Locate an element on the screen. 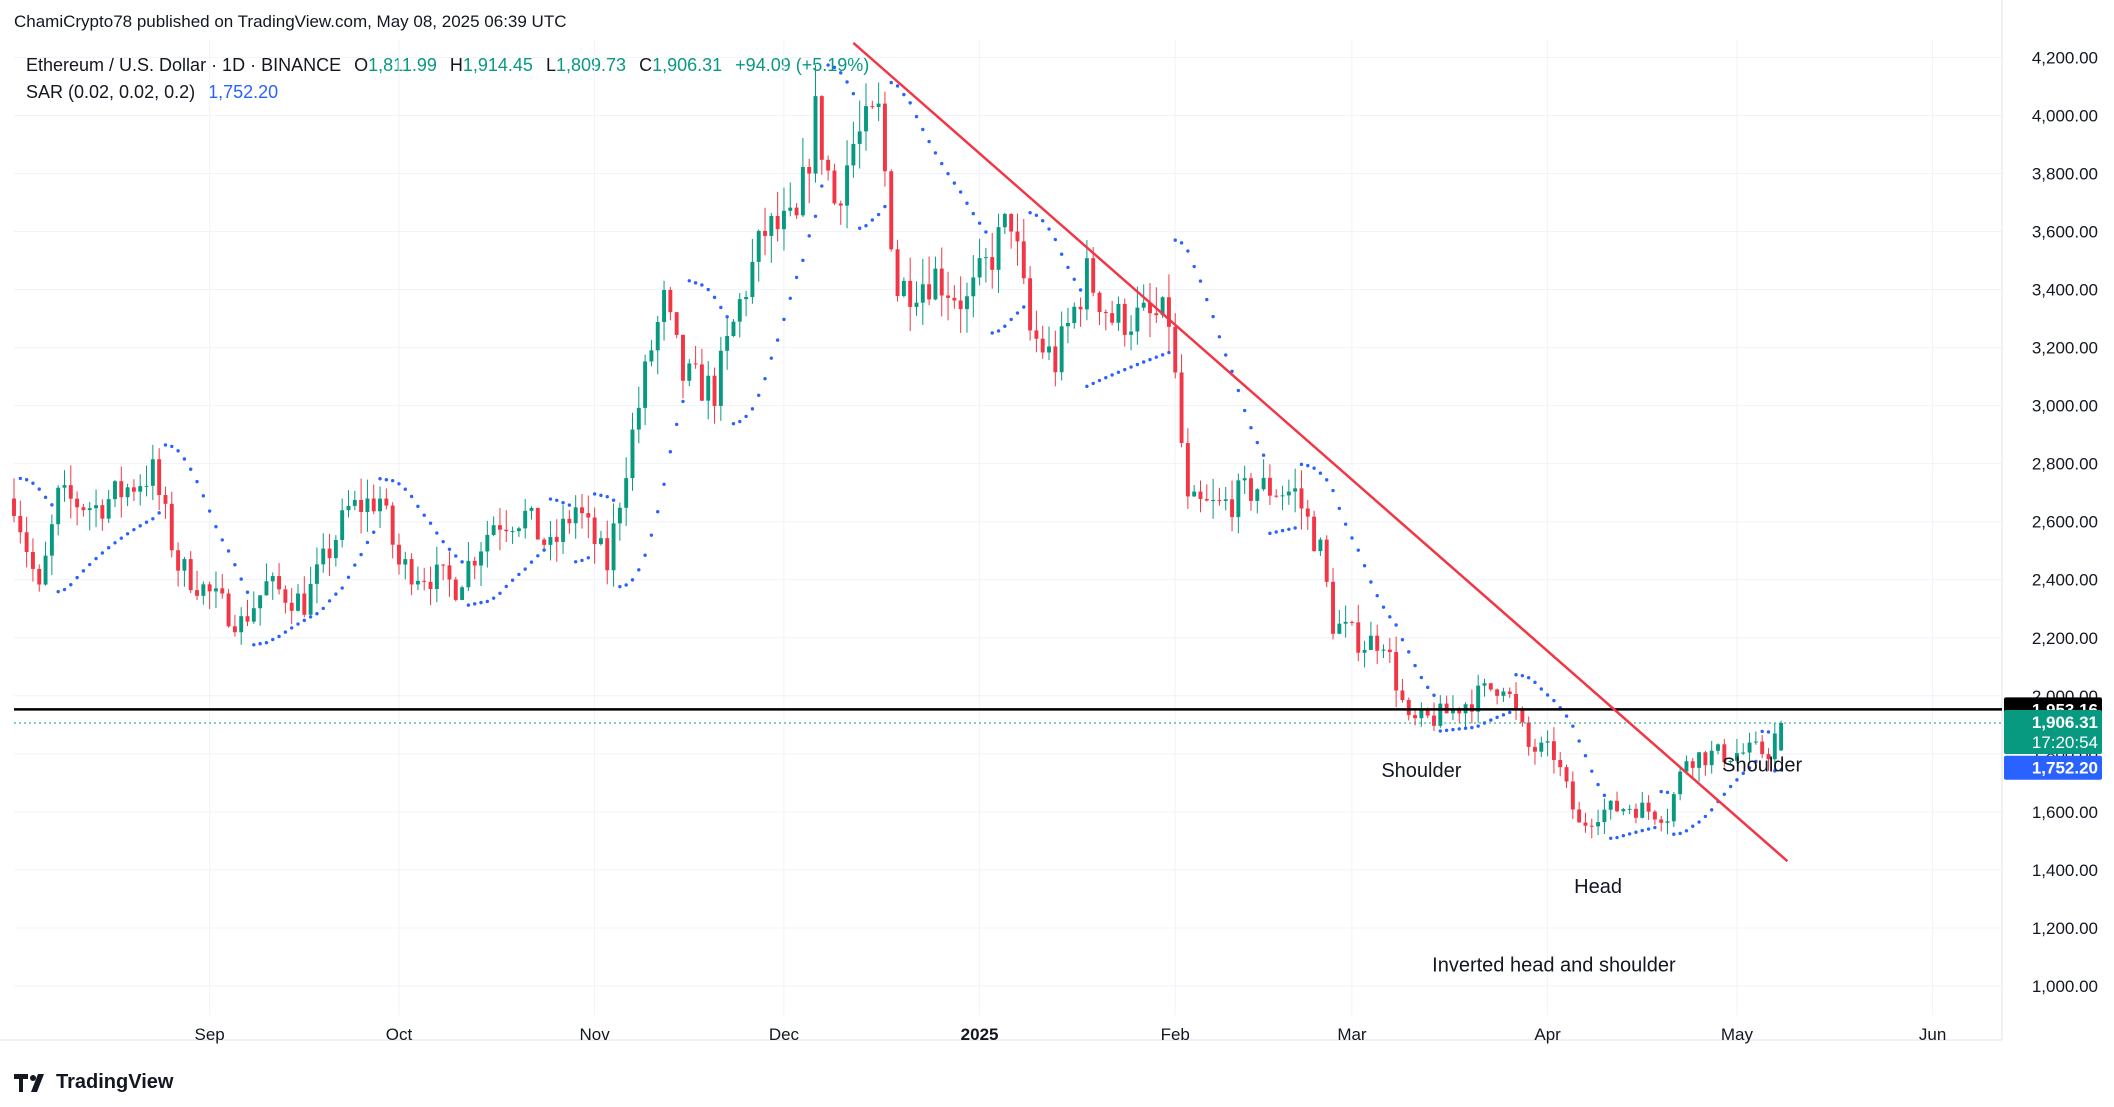  symbol-label: Ethereum / U.S. Dollar · 1D · BINANCE is located at coordinates (184, 65).